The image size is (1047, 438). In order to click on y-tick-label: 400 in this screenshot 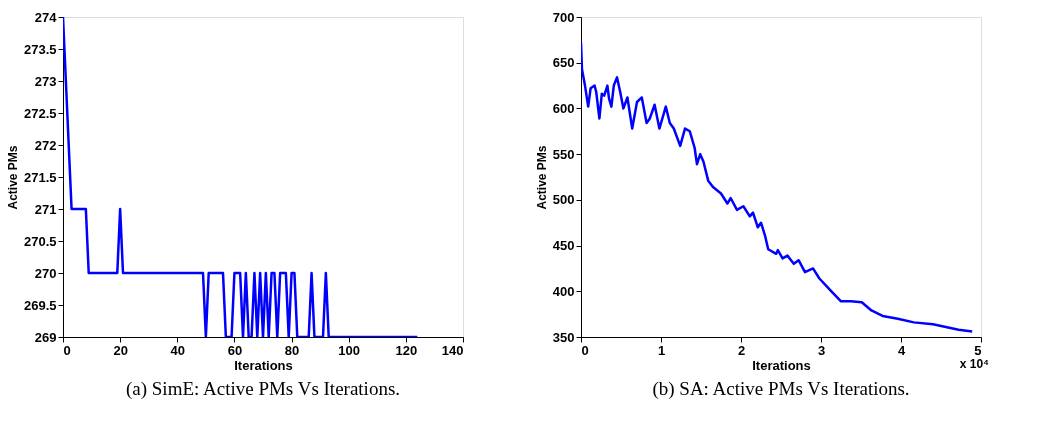, I will do `click(563, 291)`.